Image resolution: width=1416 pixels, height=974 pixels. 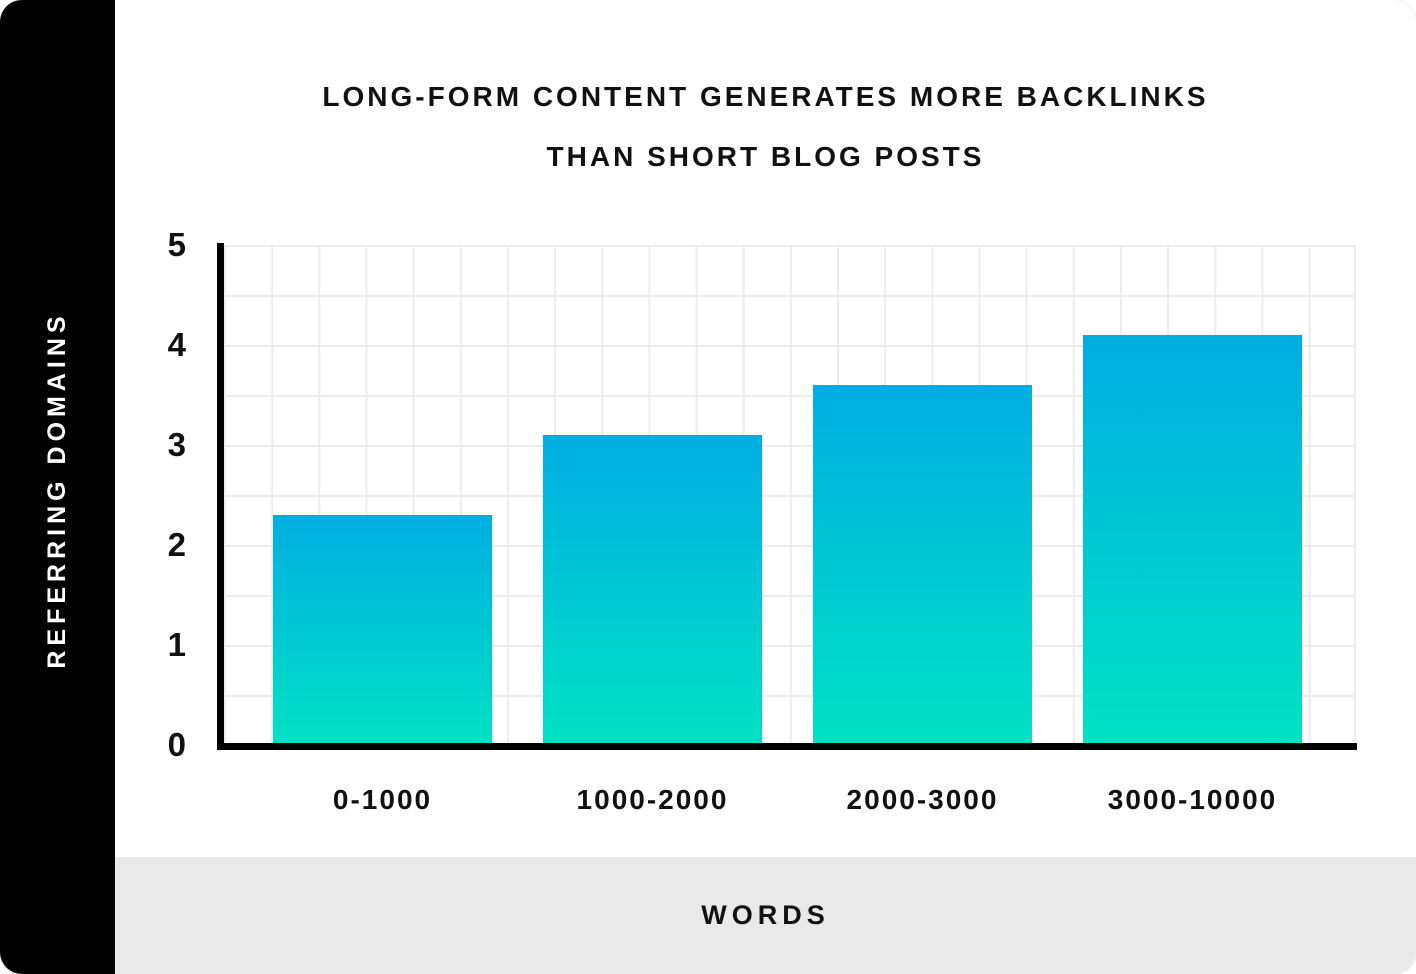 I want to click on x-tick-1000-2000: 1000-2000, so click(x=652, y=799).